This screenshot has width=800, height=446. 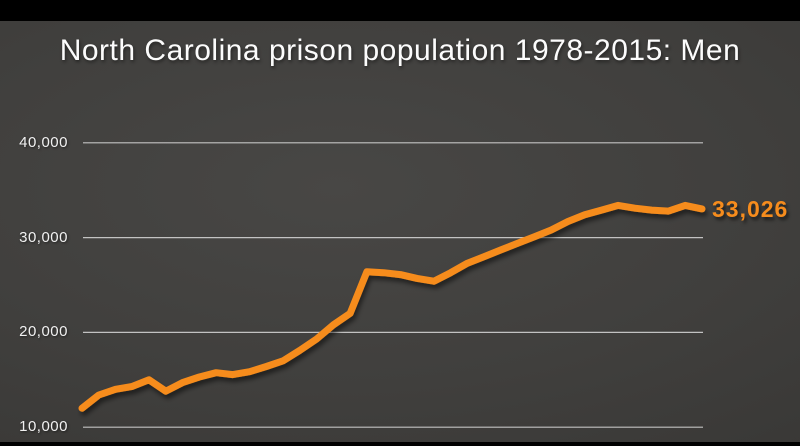 I want to click on series-end-value-label: 33,026, so click(x=750, y=208).